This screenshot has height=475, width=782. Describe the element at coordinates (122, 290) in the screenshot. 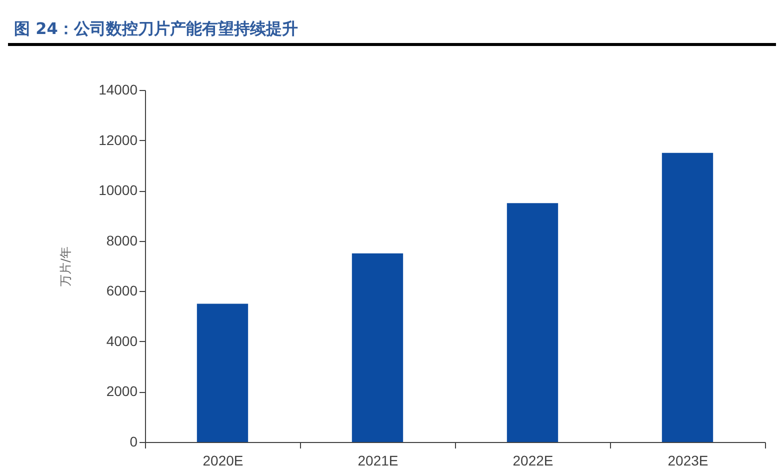

I see `y-tick-label: 6000` at that location.